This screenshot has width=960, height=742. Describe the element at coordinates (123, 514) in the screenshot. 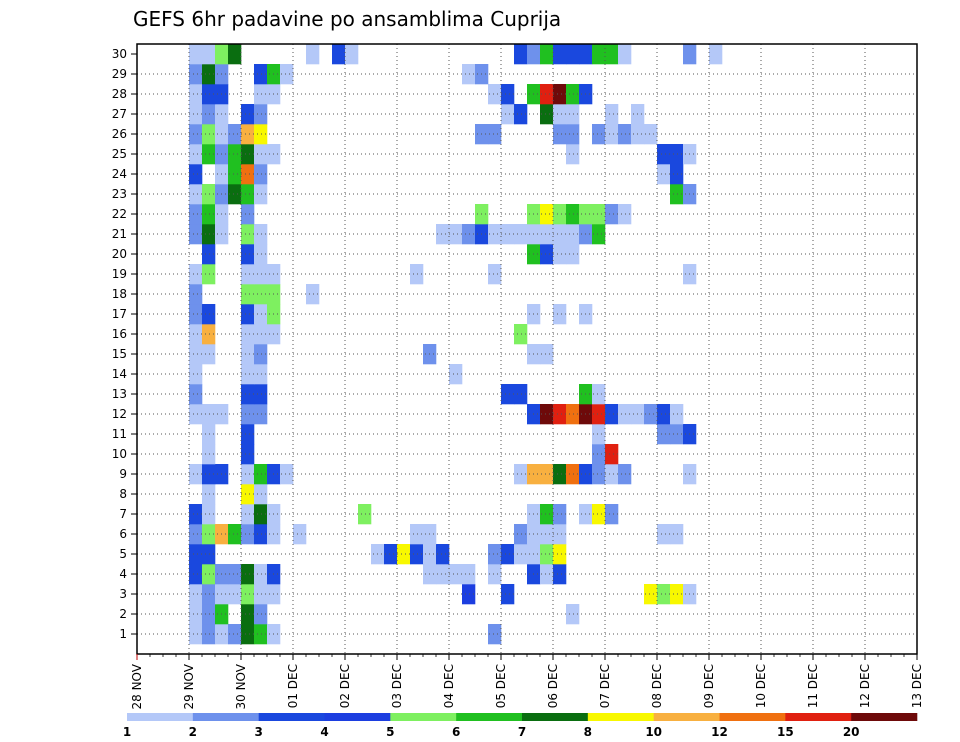

I see `y-tick-label: 7` at that location.